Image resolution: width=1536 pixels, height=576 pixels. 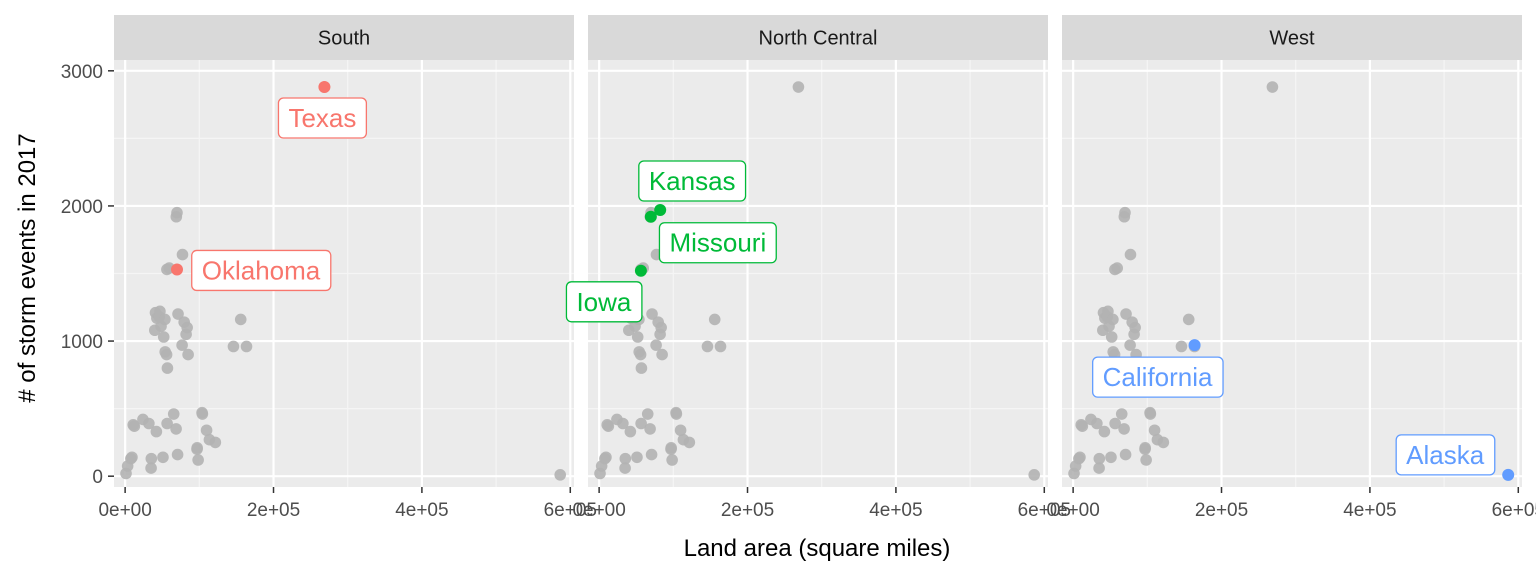 I want to click on point-label-texas: Texas, so click(x=322, y=118).